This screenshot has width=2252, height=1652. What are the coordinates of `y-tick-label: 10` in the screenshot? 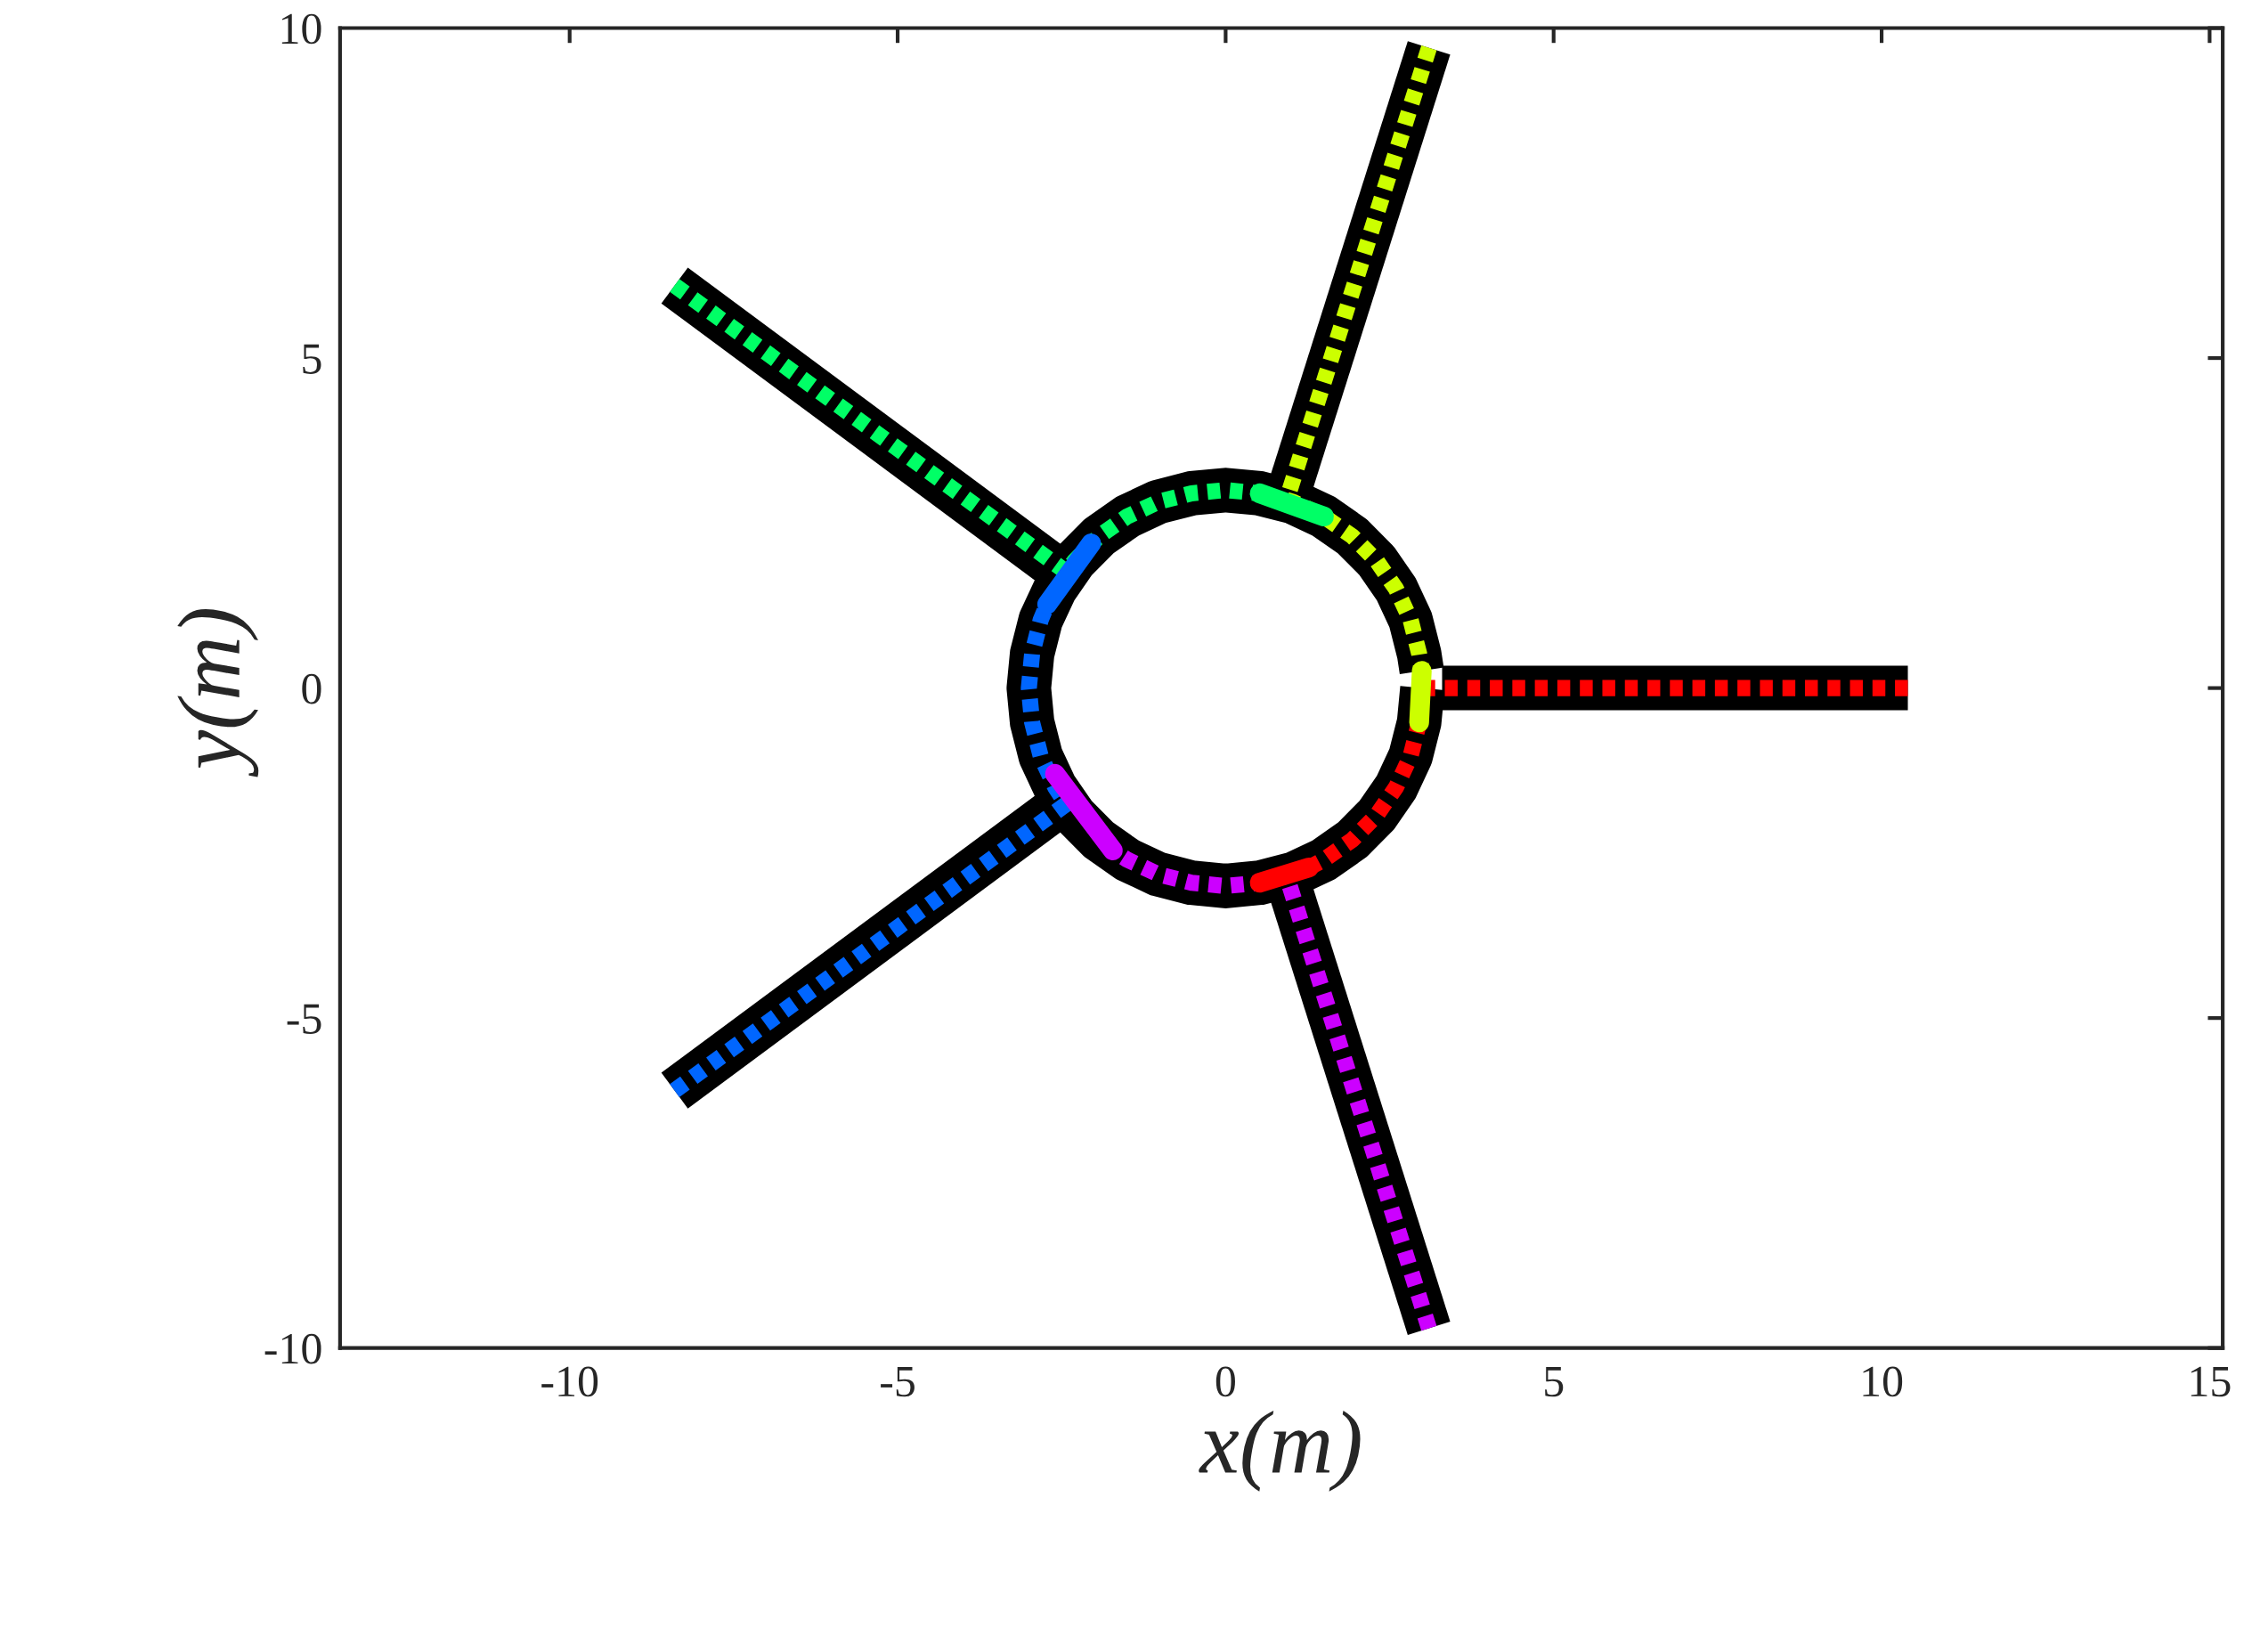 It's located at (301, 29).